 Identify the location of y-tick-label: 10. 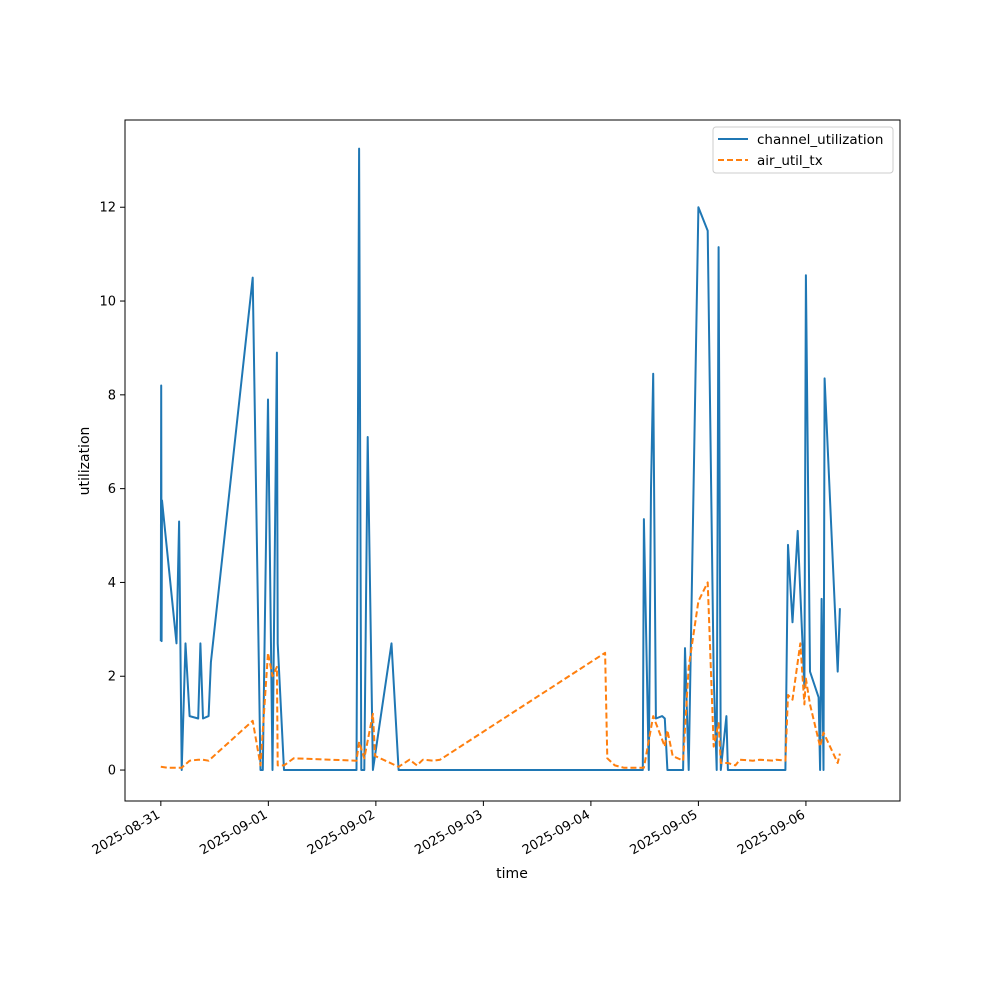
(107, 302).